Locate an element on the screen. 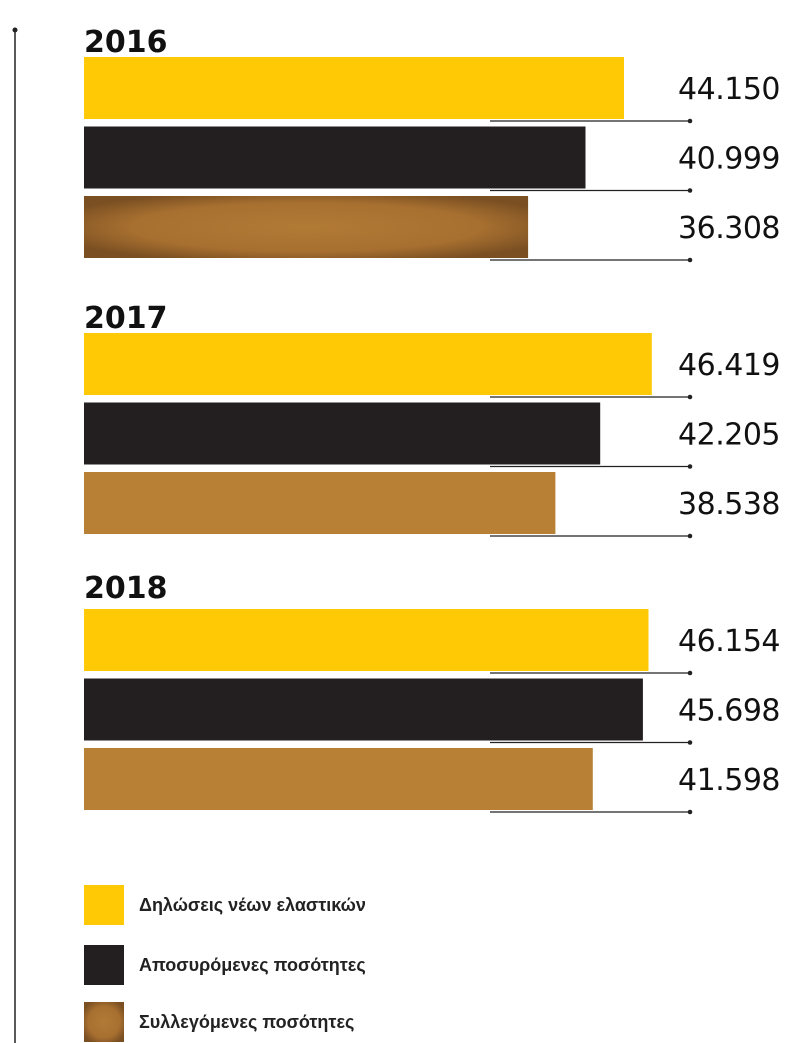 Image resolution: width=786 pixels, height=1043 pixels. bar-new-tire-declarations-2016 is located at coordinates (354, 88).